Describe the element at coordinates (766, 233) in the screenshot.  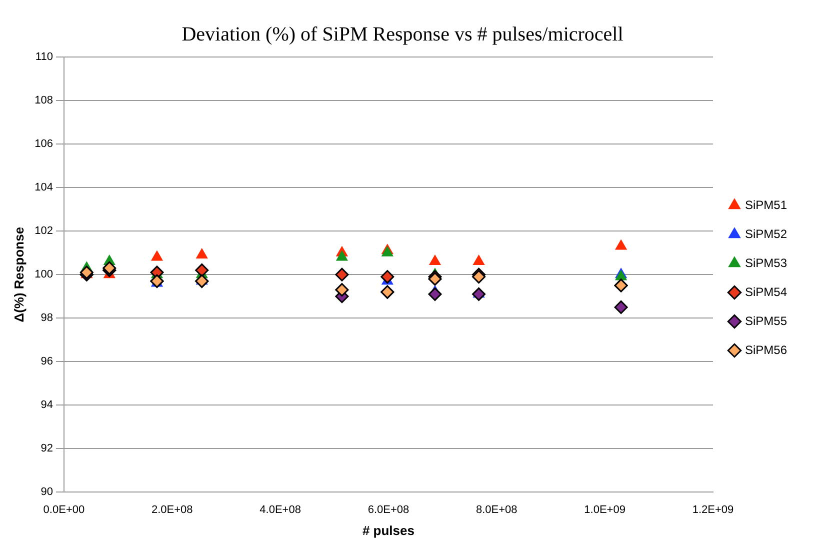
I see `legend-label: SiPM52` at that location.